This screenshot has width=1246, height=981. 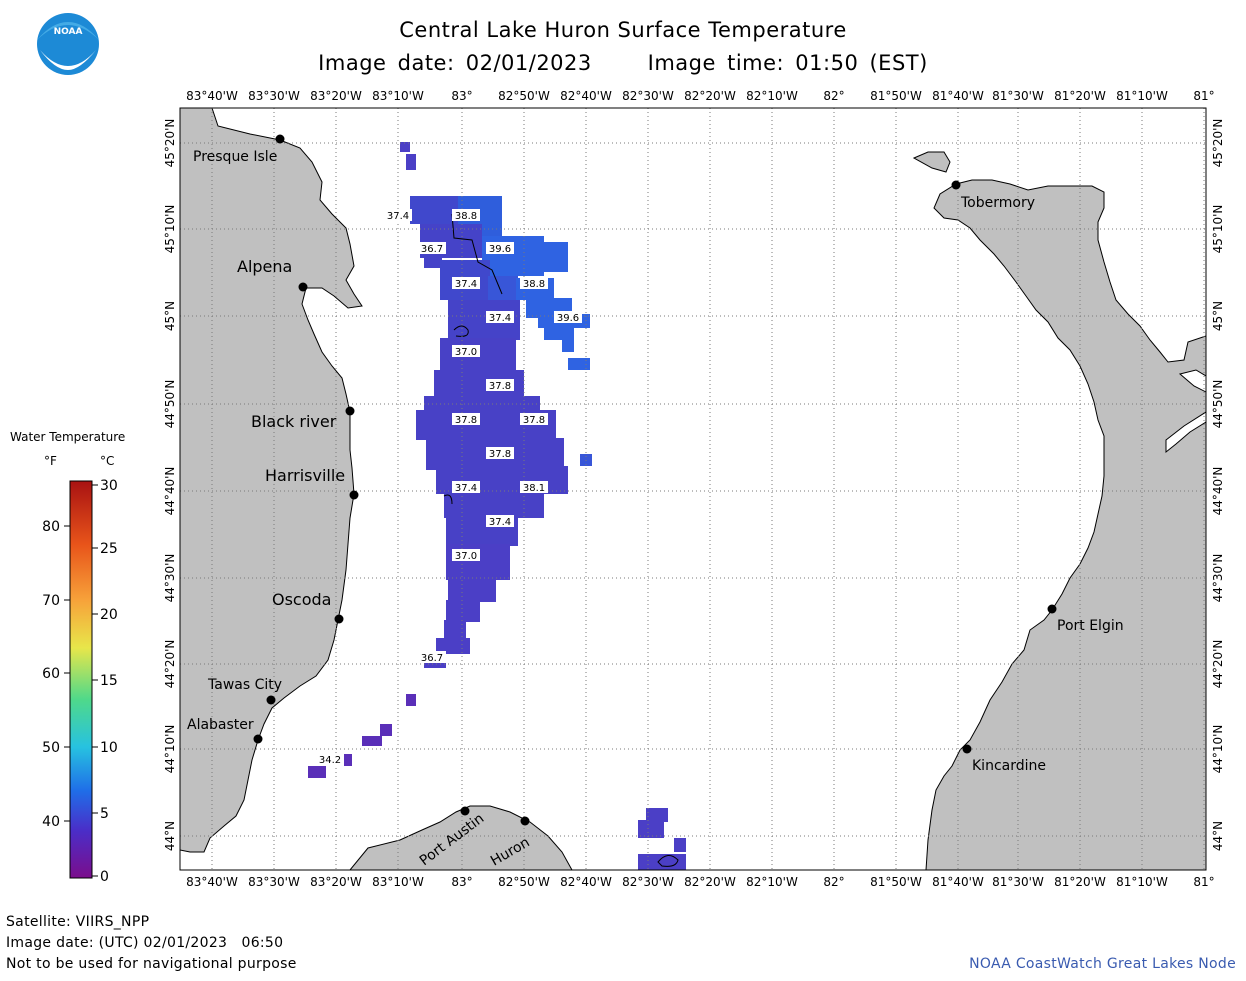 I want to click on top-lon-tick-11: 81°50'W, so click(x=896, y=96).